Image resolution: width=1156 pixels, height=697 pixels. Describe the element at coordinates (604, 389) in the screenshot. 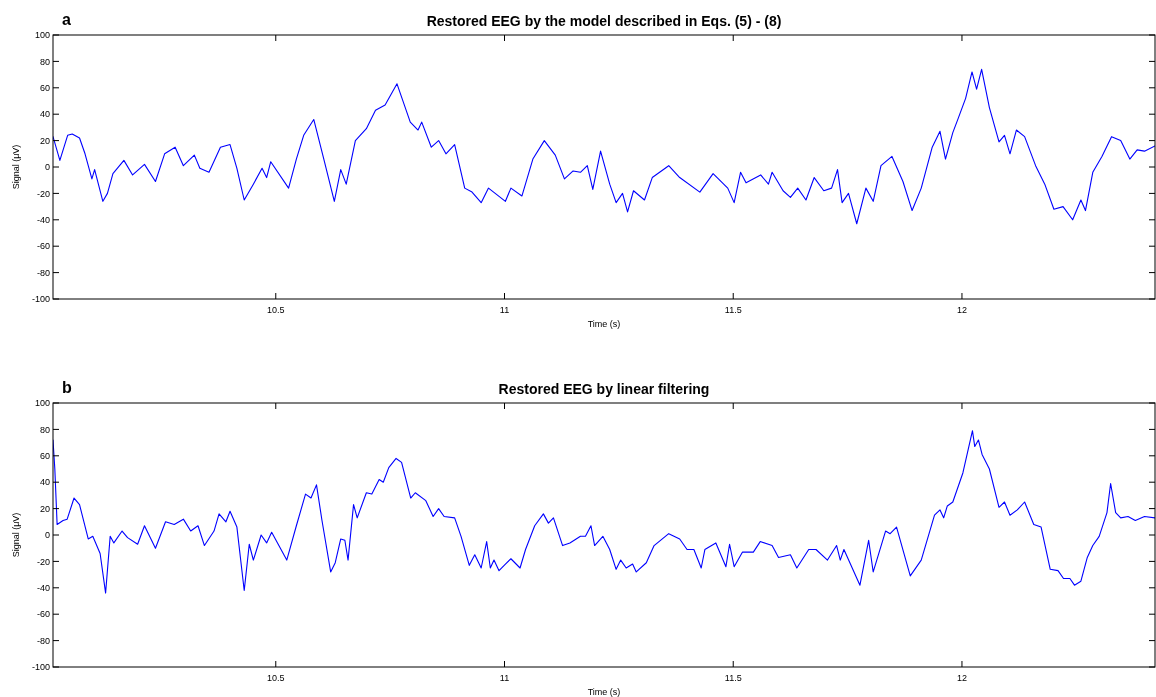

I see `chart-title: Restored EEG by linear filtering` at that location.